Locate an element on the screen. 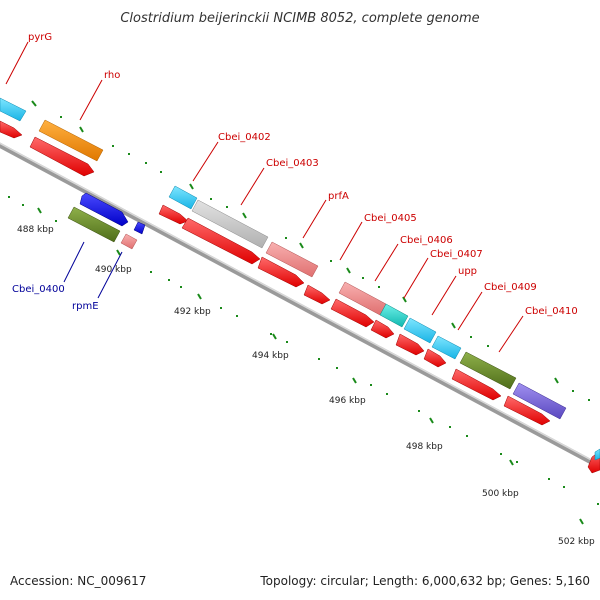 The width and height of the screenshot is (600, 600). gene-label-cbei0406: Cbei_0406 is located at coordinates (426, 240).